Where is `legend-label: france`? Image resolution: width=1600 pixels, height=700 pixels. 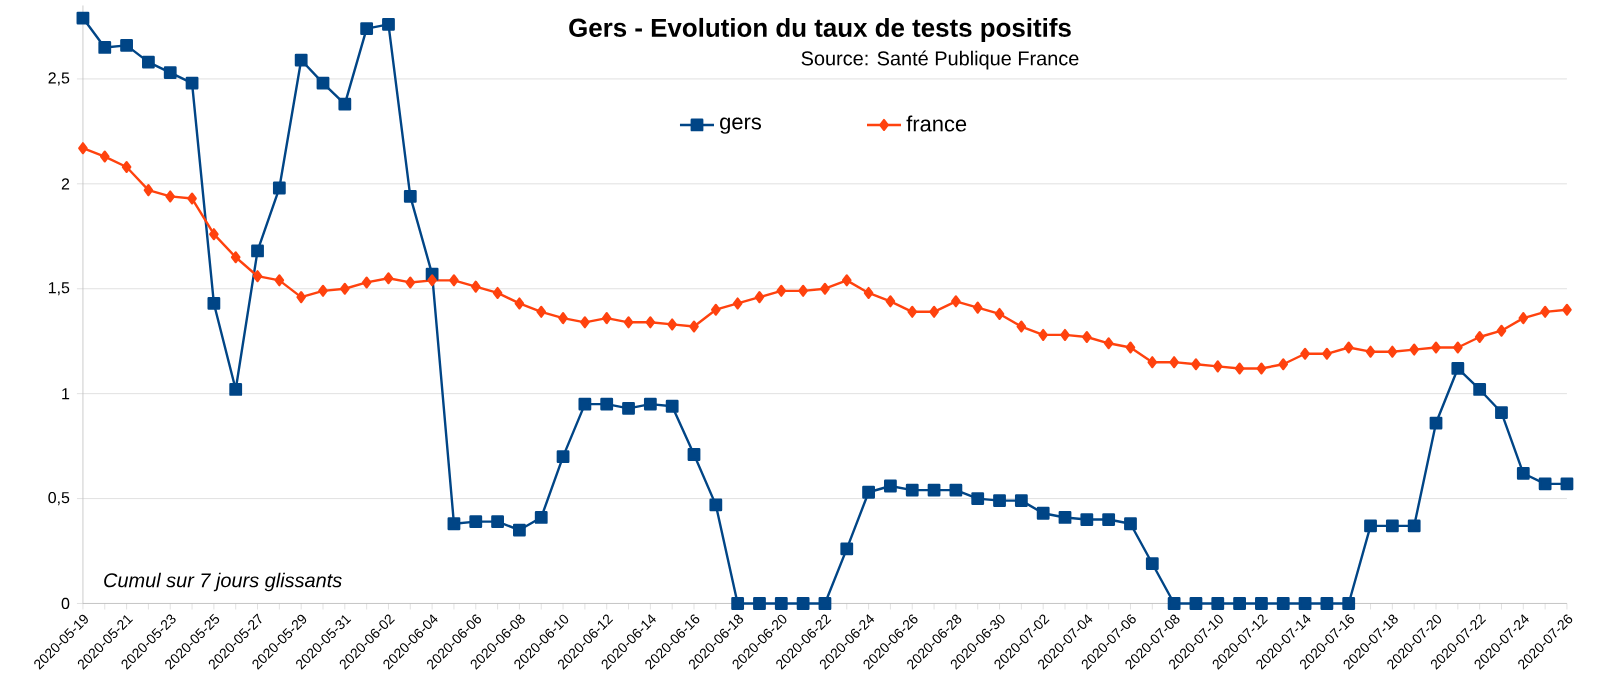
legend-label: france is located at coordinates (936, 123).